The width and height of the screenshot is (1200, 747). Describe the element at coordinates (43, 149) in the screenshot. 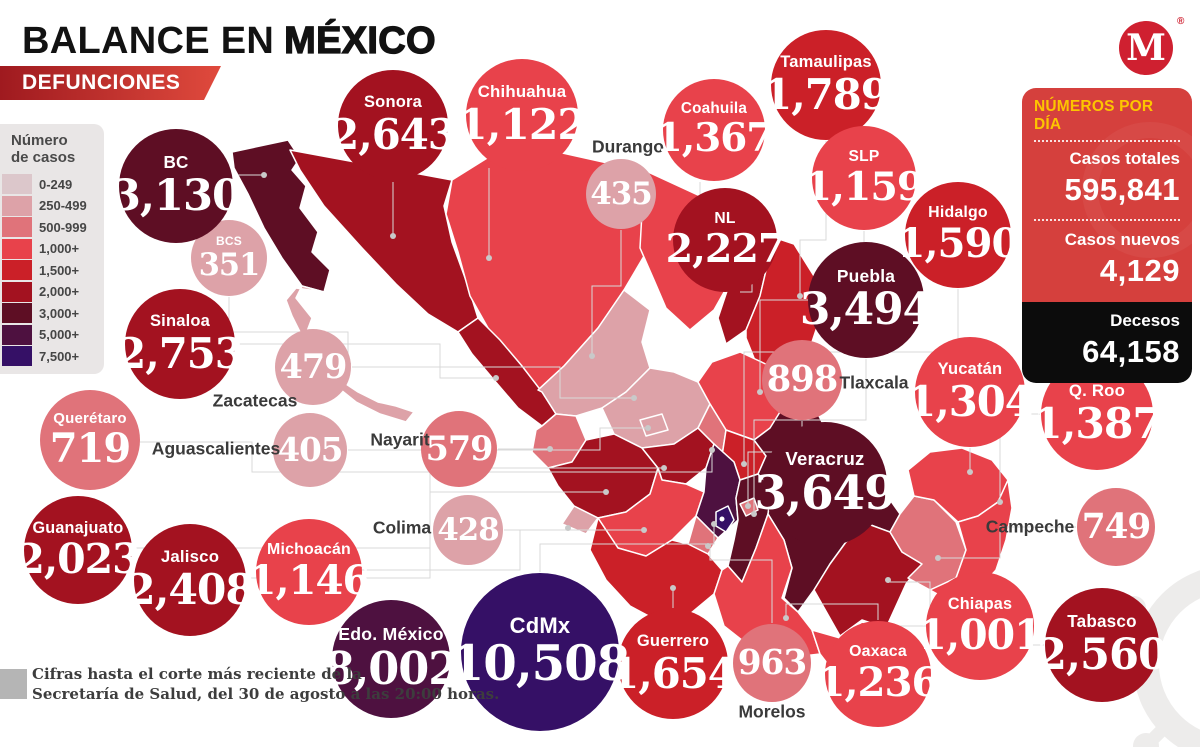

I see `legend-title: Número de casos` at that location.